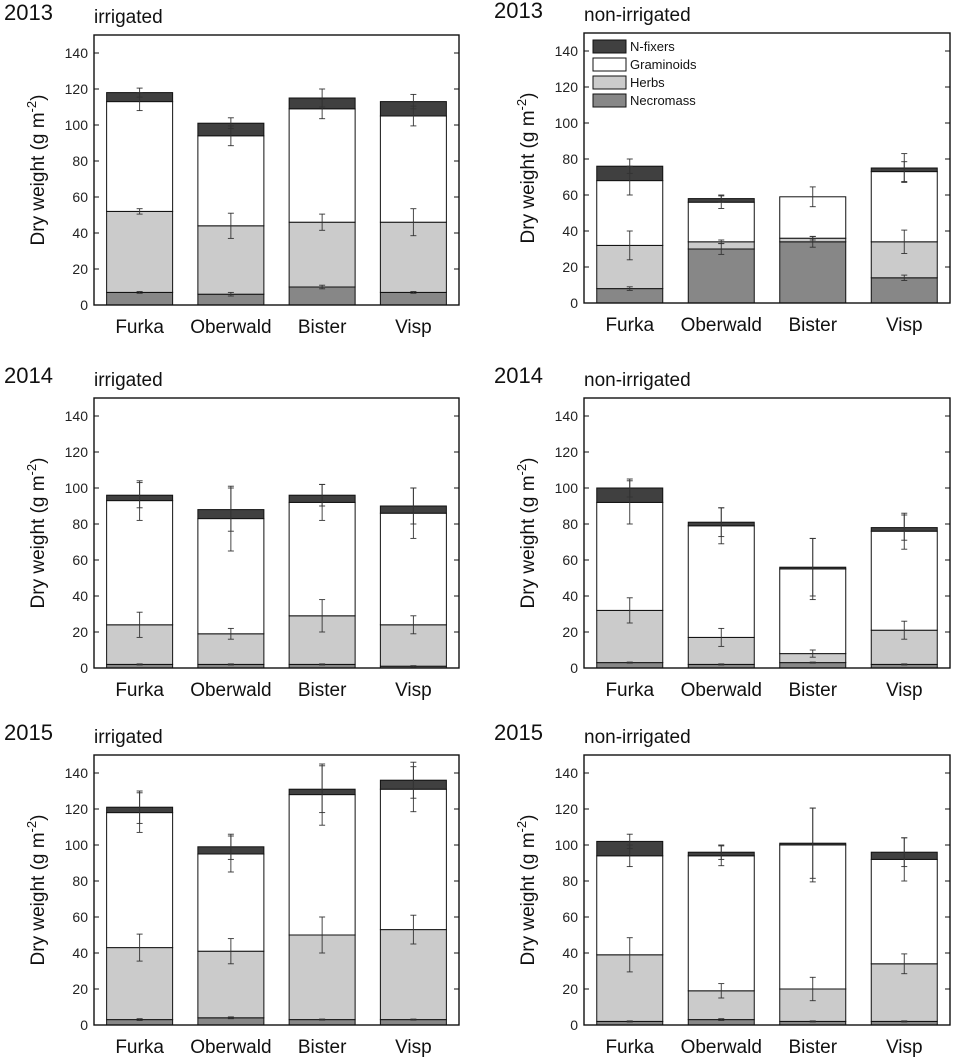  What do you see at coordinates (647, 82) in the screenshot?
I see `legend-label: Herbs` at bounding box center [647, 82].